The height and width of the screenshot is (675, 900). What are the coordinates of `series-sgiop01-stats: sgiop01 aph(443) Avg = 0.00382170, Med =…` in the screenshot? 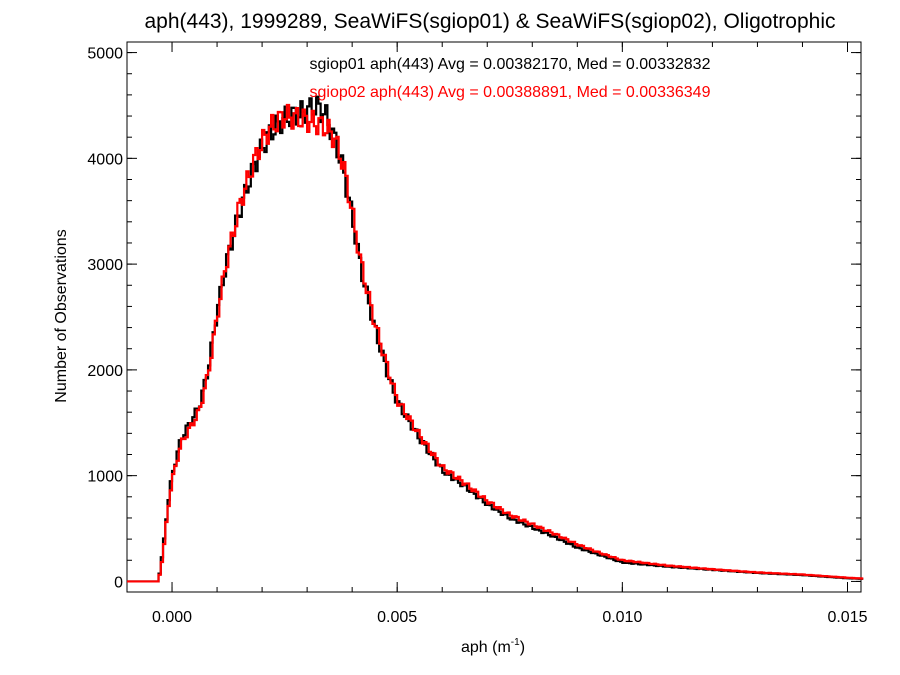 It's located at (510, 64).